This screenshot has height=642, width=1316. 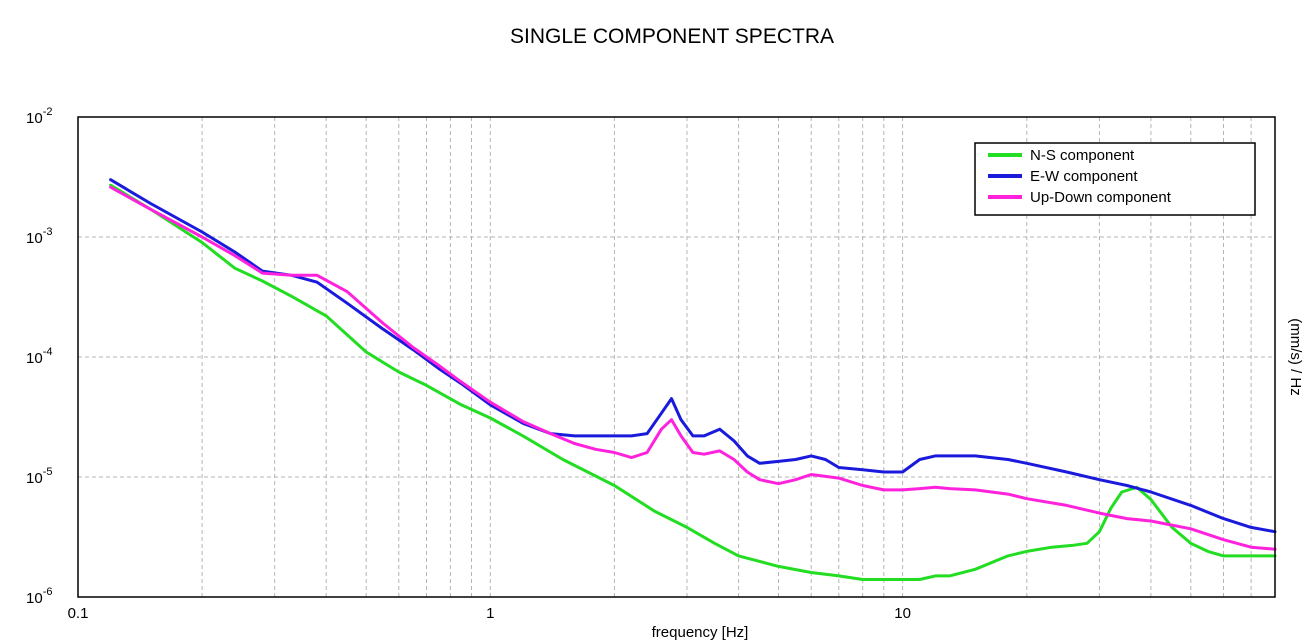 What do you see at coordinates (1295, 356) in the screenshot?
I see `y-axis-label: (mm/s) / Hz` at bounding box center [1295, 356].